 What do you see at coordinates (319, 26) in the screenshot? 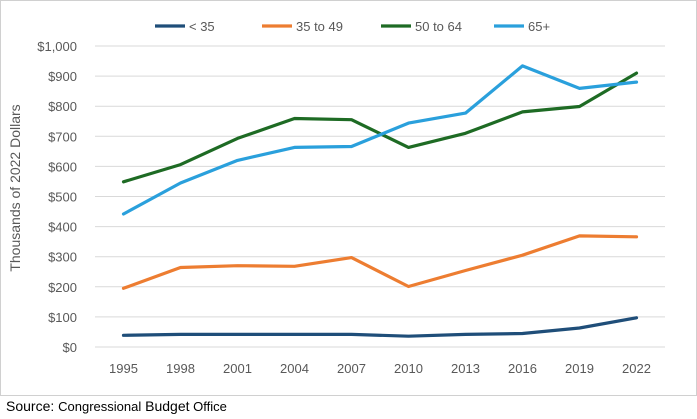
I see `legend-label-1: 35 to 49` at bounding box center [319, 26].